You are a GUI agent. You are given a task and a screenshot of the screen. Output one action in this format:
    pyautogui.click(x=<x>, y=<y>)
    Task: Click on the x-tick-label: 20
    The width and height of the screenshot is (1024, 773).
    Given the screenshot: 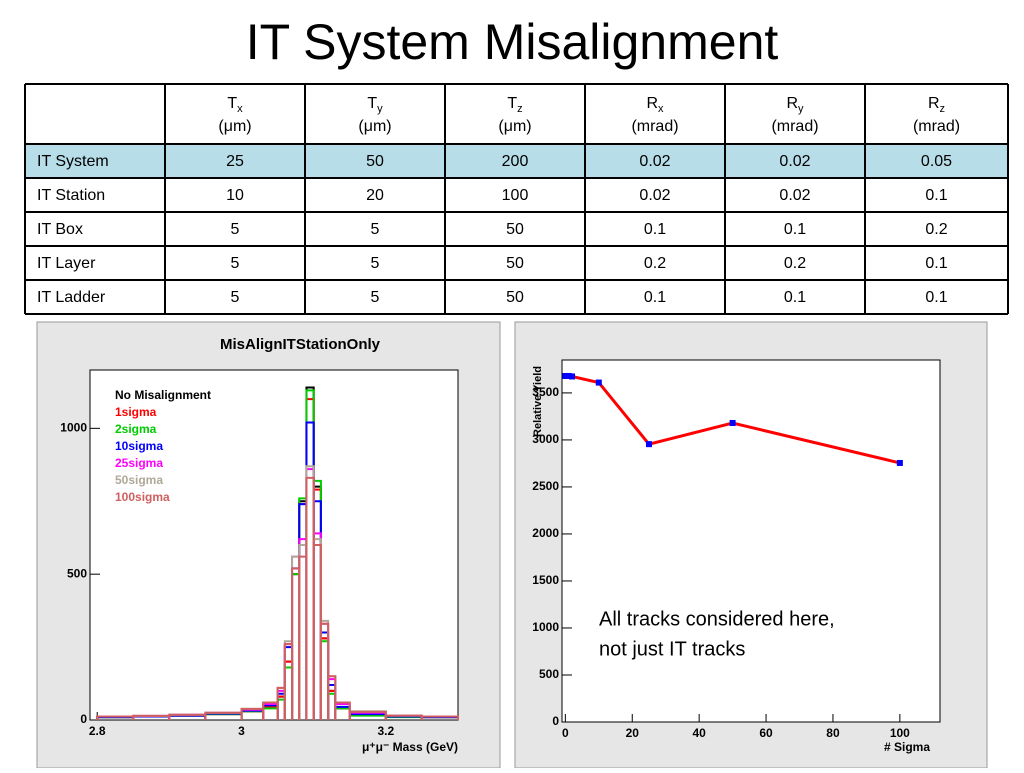 What is the action you would take?
    pyautogui.click(x=633, y=733)
    